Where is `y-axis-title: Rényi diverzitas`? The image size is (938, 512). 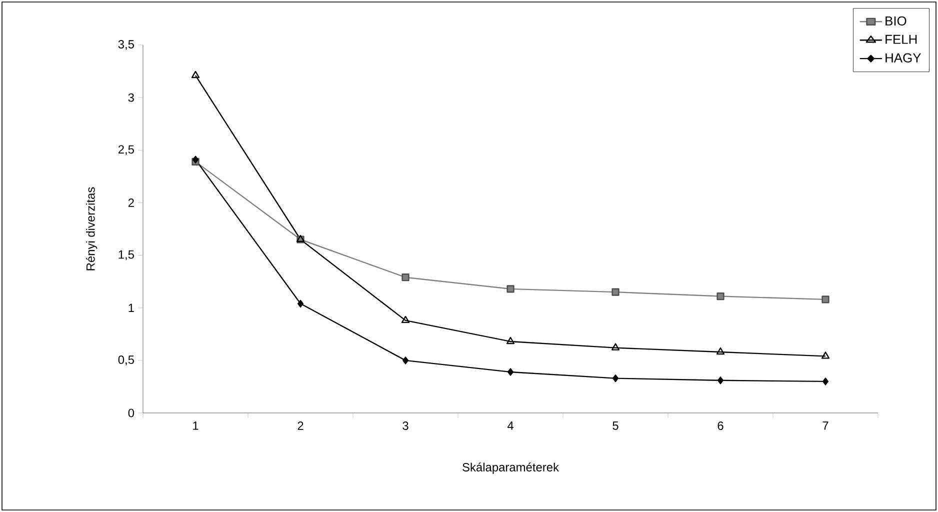 y-axis-title: Rényi diverzitas is located at coordinates (92, 228).